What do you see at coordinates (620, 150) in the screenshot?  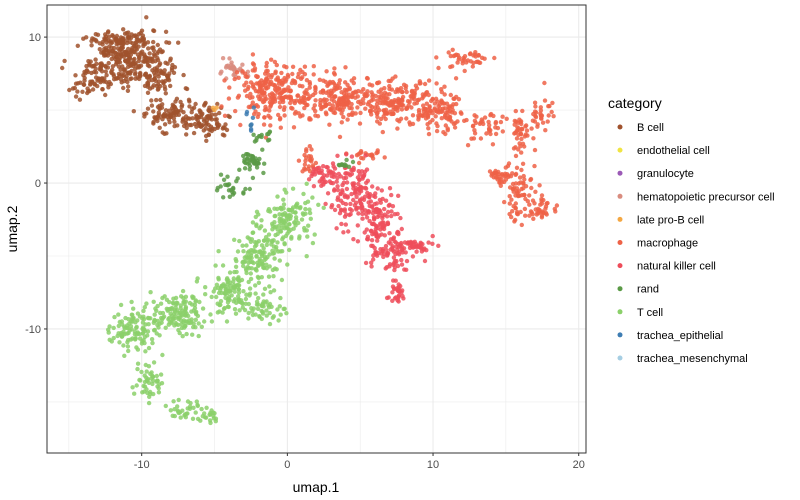 I see `legend-key` at bounding box center [620, 150].